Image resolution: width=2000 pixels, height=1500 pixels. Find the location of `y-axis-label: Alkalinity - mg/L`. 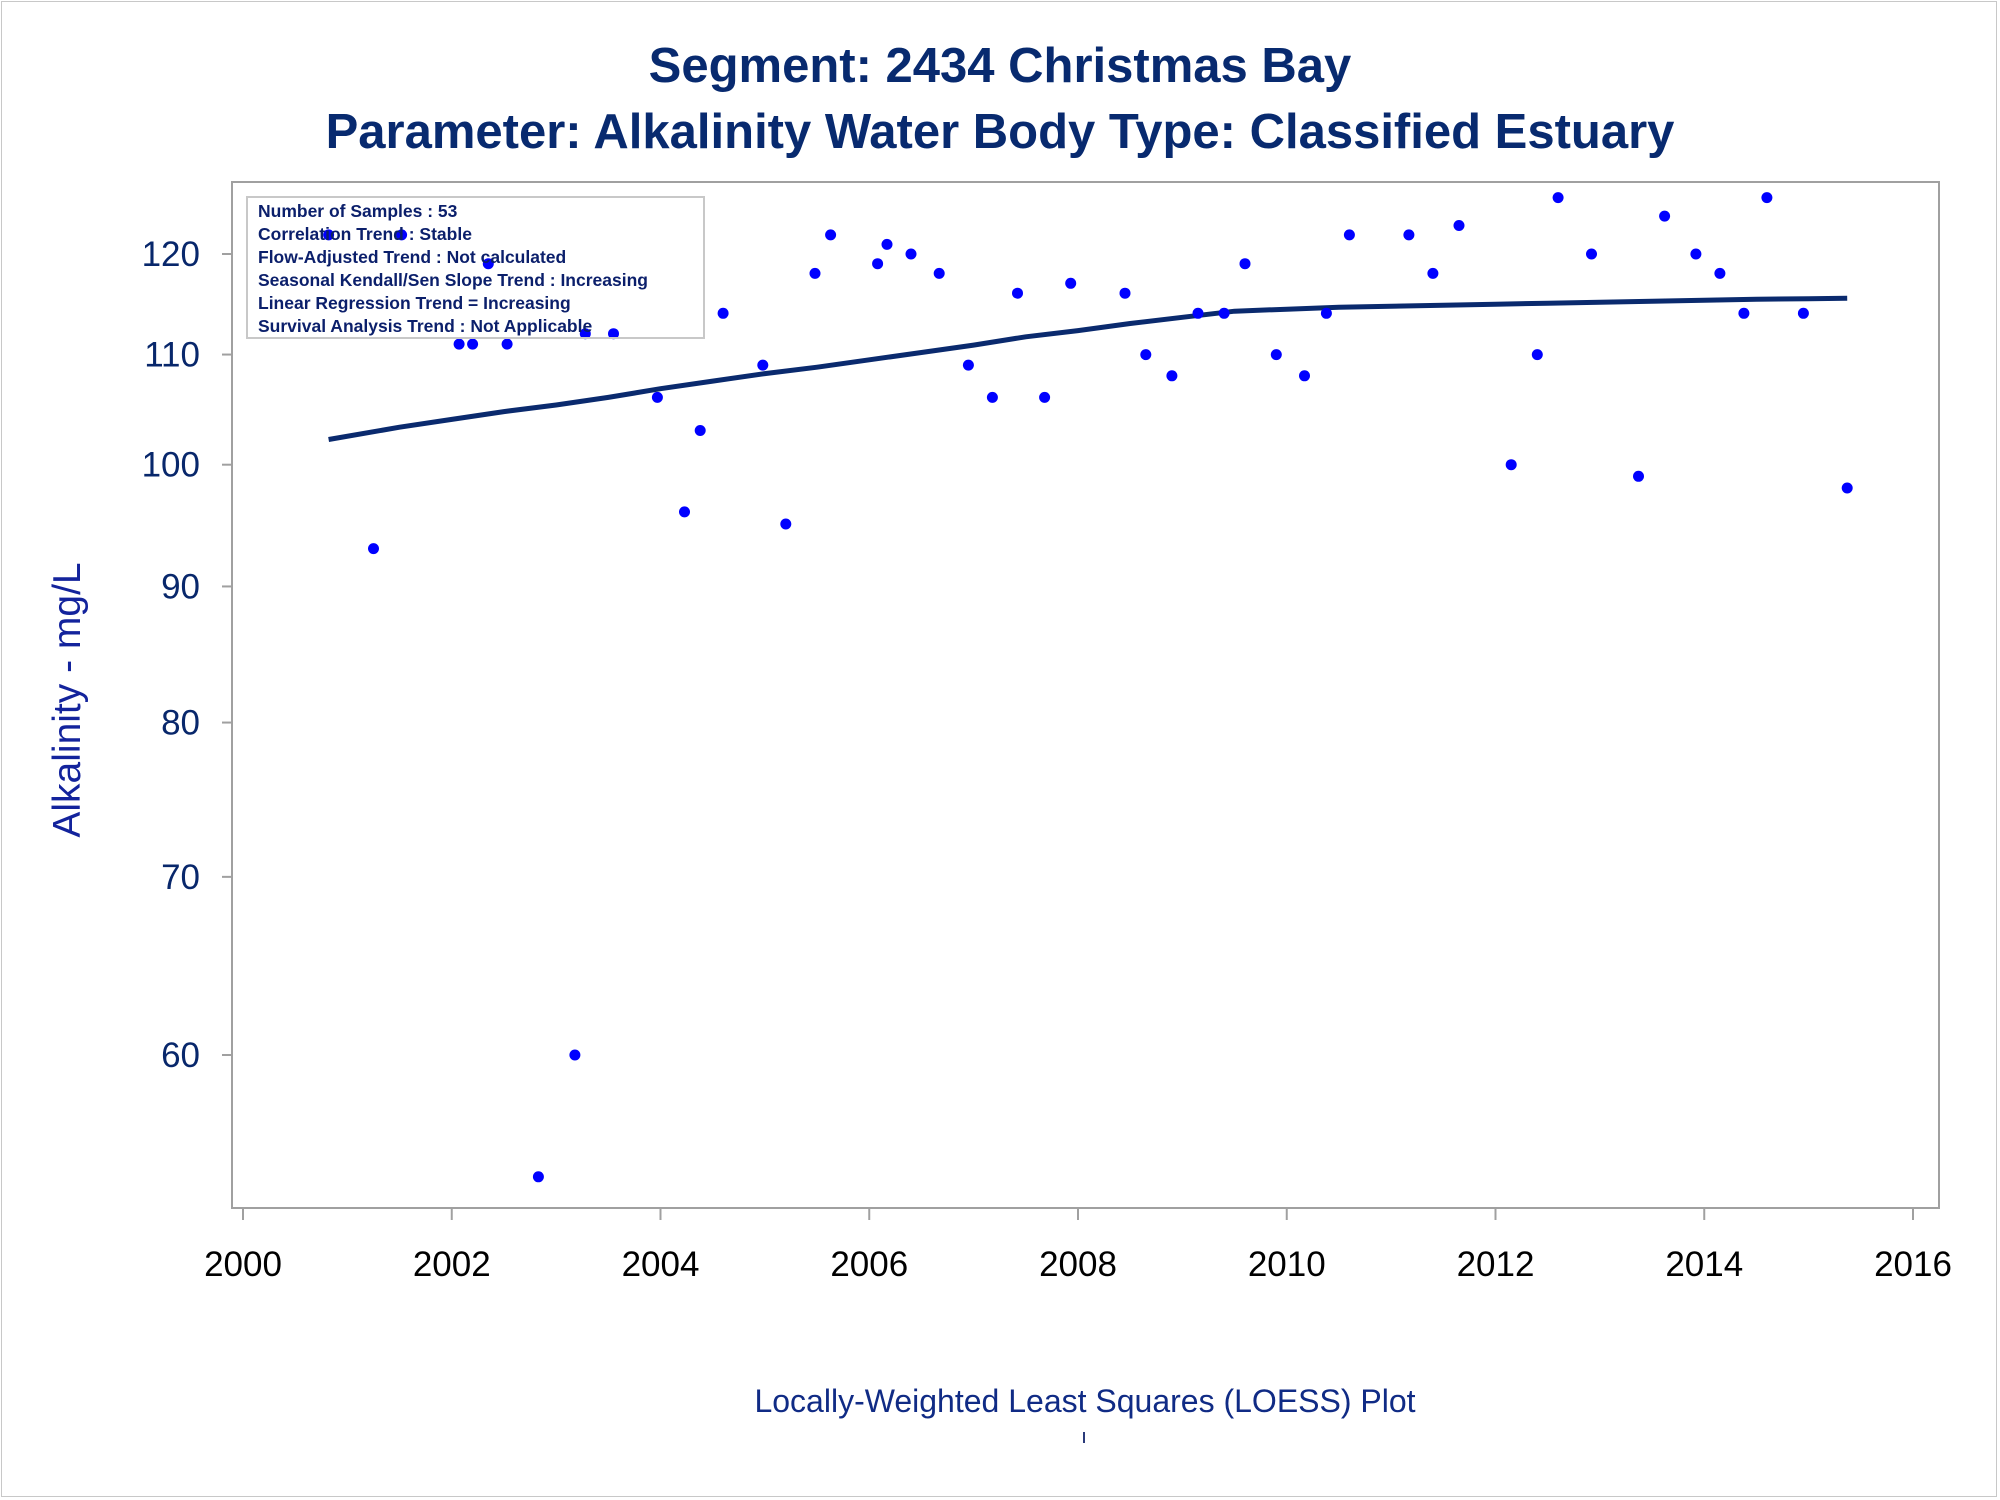

y-axis-label: Alkalinity - mg/L is located at coordinates (67, 699).